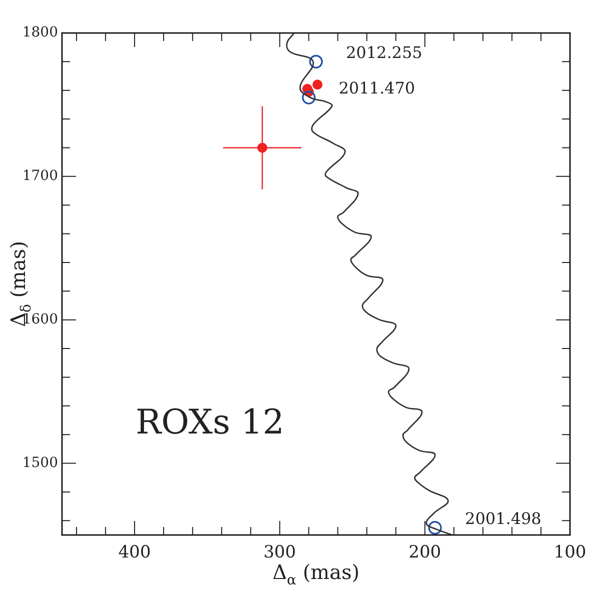 The height and width of the screenshot is (589, 596). Describe the element at coordinates (134, 552) in the screenshot. I see `x-tick-label: 400` at that location.